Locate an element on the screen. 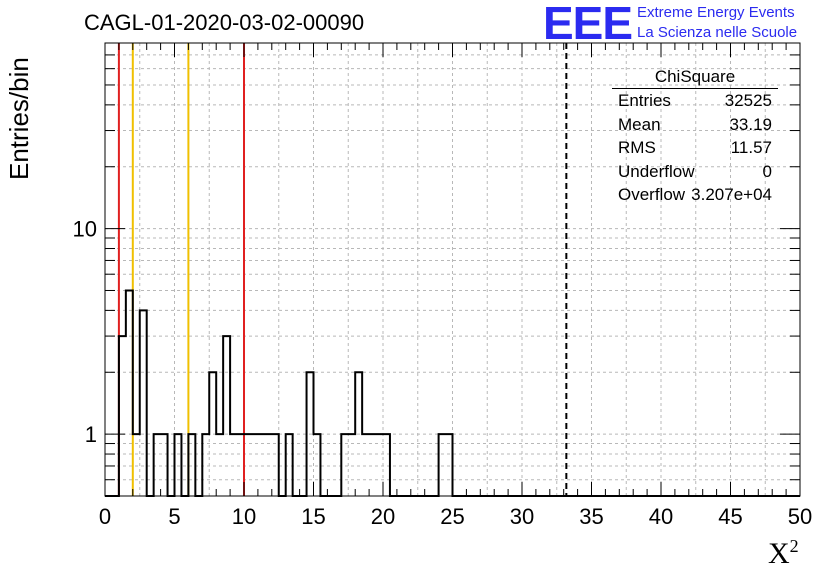  stats-row-overflow: Overflow 3.207e+04 is located at coordinates (695, 195).